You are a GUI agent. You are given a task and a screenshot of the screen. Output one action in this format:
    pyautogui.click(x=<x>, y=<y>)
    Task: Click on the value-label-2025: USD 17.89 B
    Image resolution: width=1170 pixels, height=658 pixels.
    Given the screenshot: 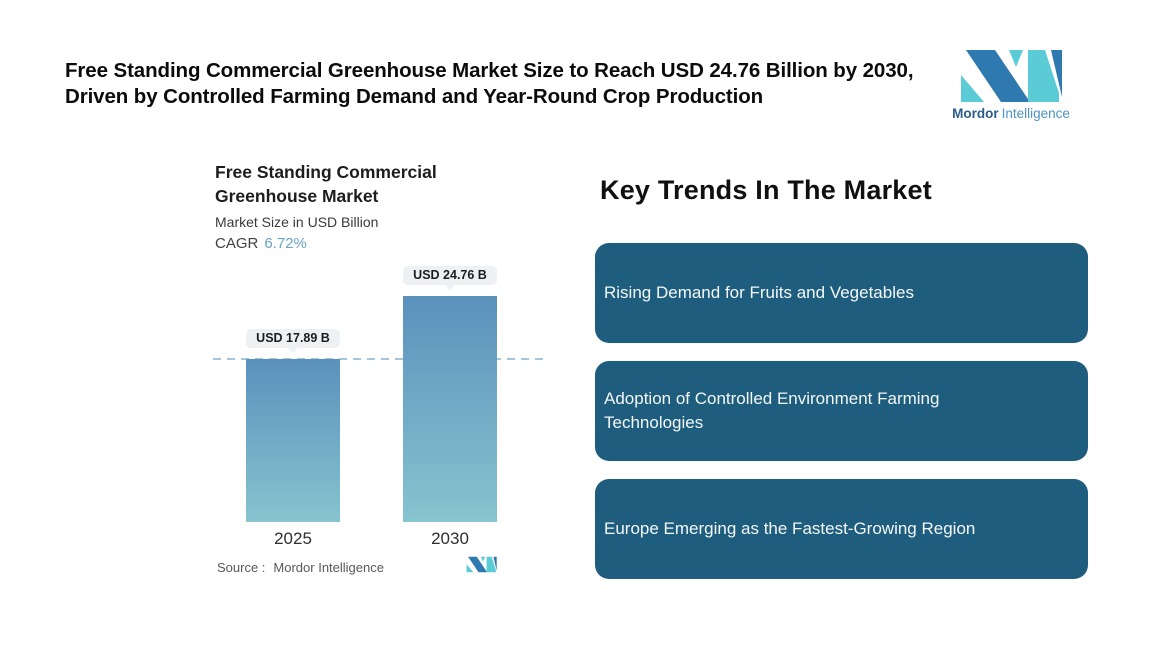 What is the action you would take?
    pyautogui.click(x=293, y=341)
    